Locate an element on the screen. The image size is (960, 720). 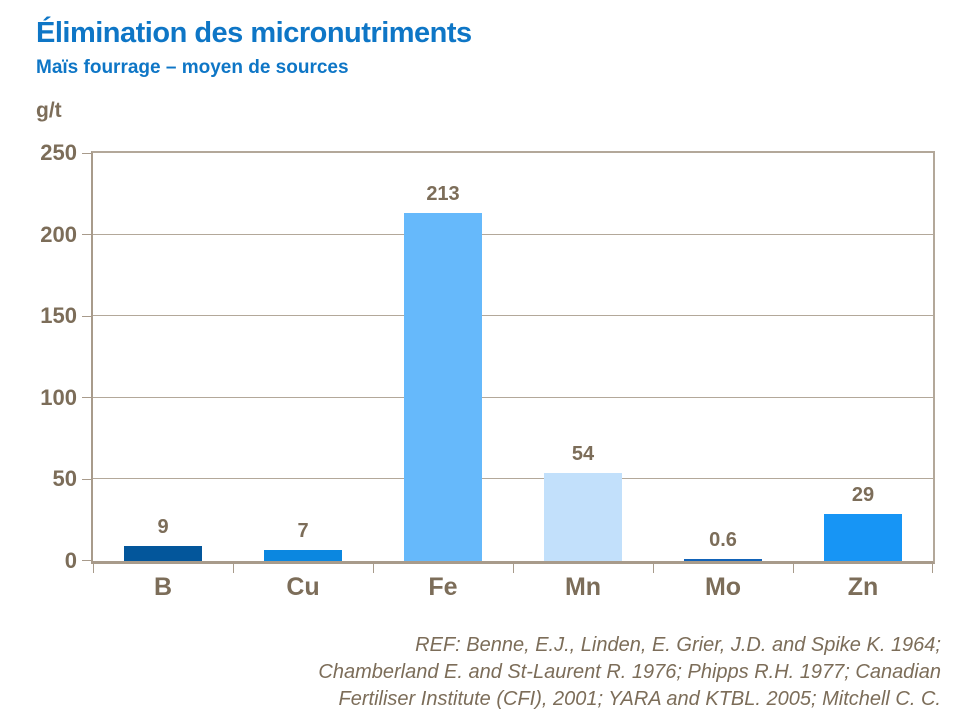
bar-value-label: 54 is located at coordinates (583, 453).